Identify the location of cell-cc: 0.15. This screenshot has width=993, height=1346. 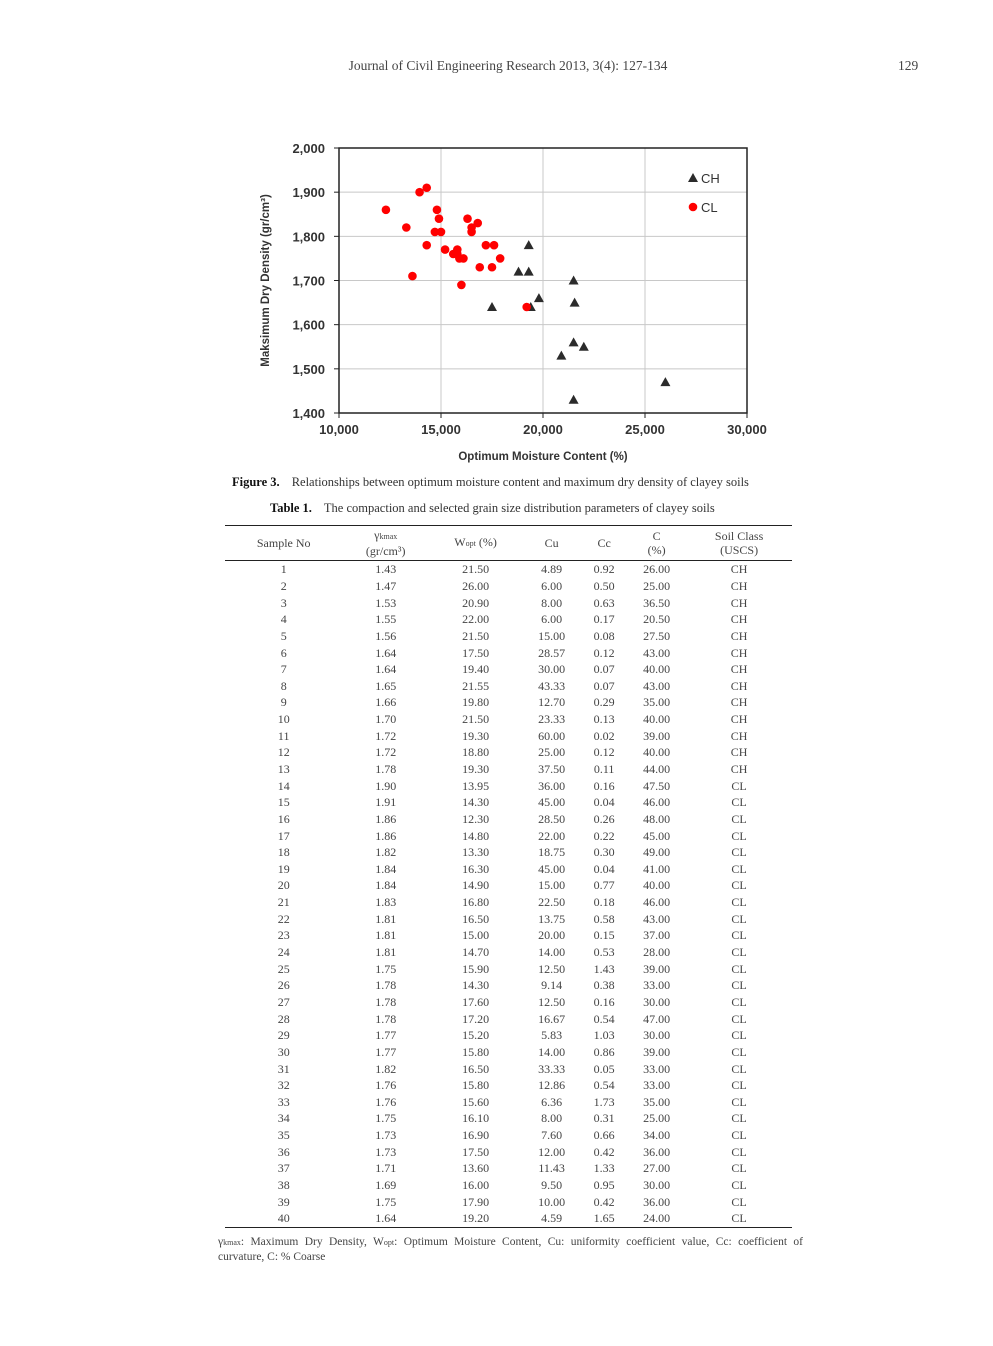
(604, 935).